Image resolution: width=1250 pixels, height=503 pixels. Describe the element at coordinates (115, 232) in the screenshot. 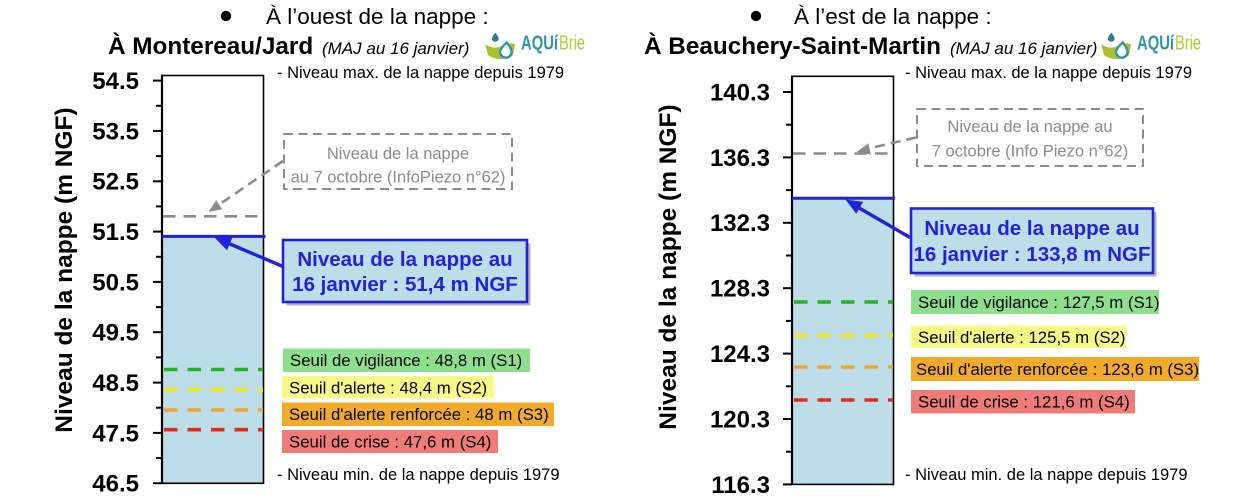

I see `svg-text: 51.5` at that location.